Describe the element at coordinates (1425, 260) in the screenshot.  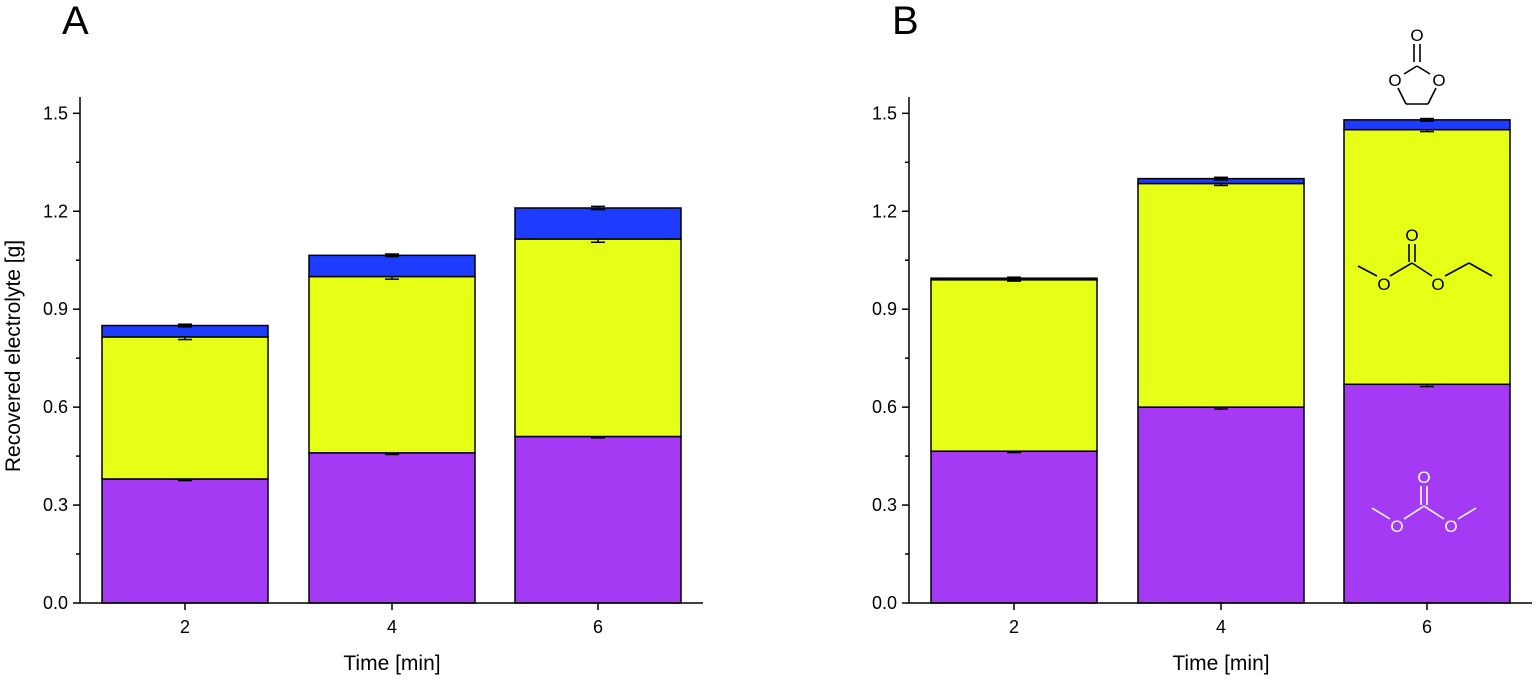
I see `ethyl-methyl-carbonate-structure: O O O` at that location.